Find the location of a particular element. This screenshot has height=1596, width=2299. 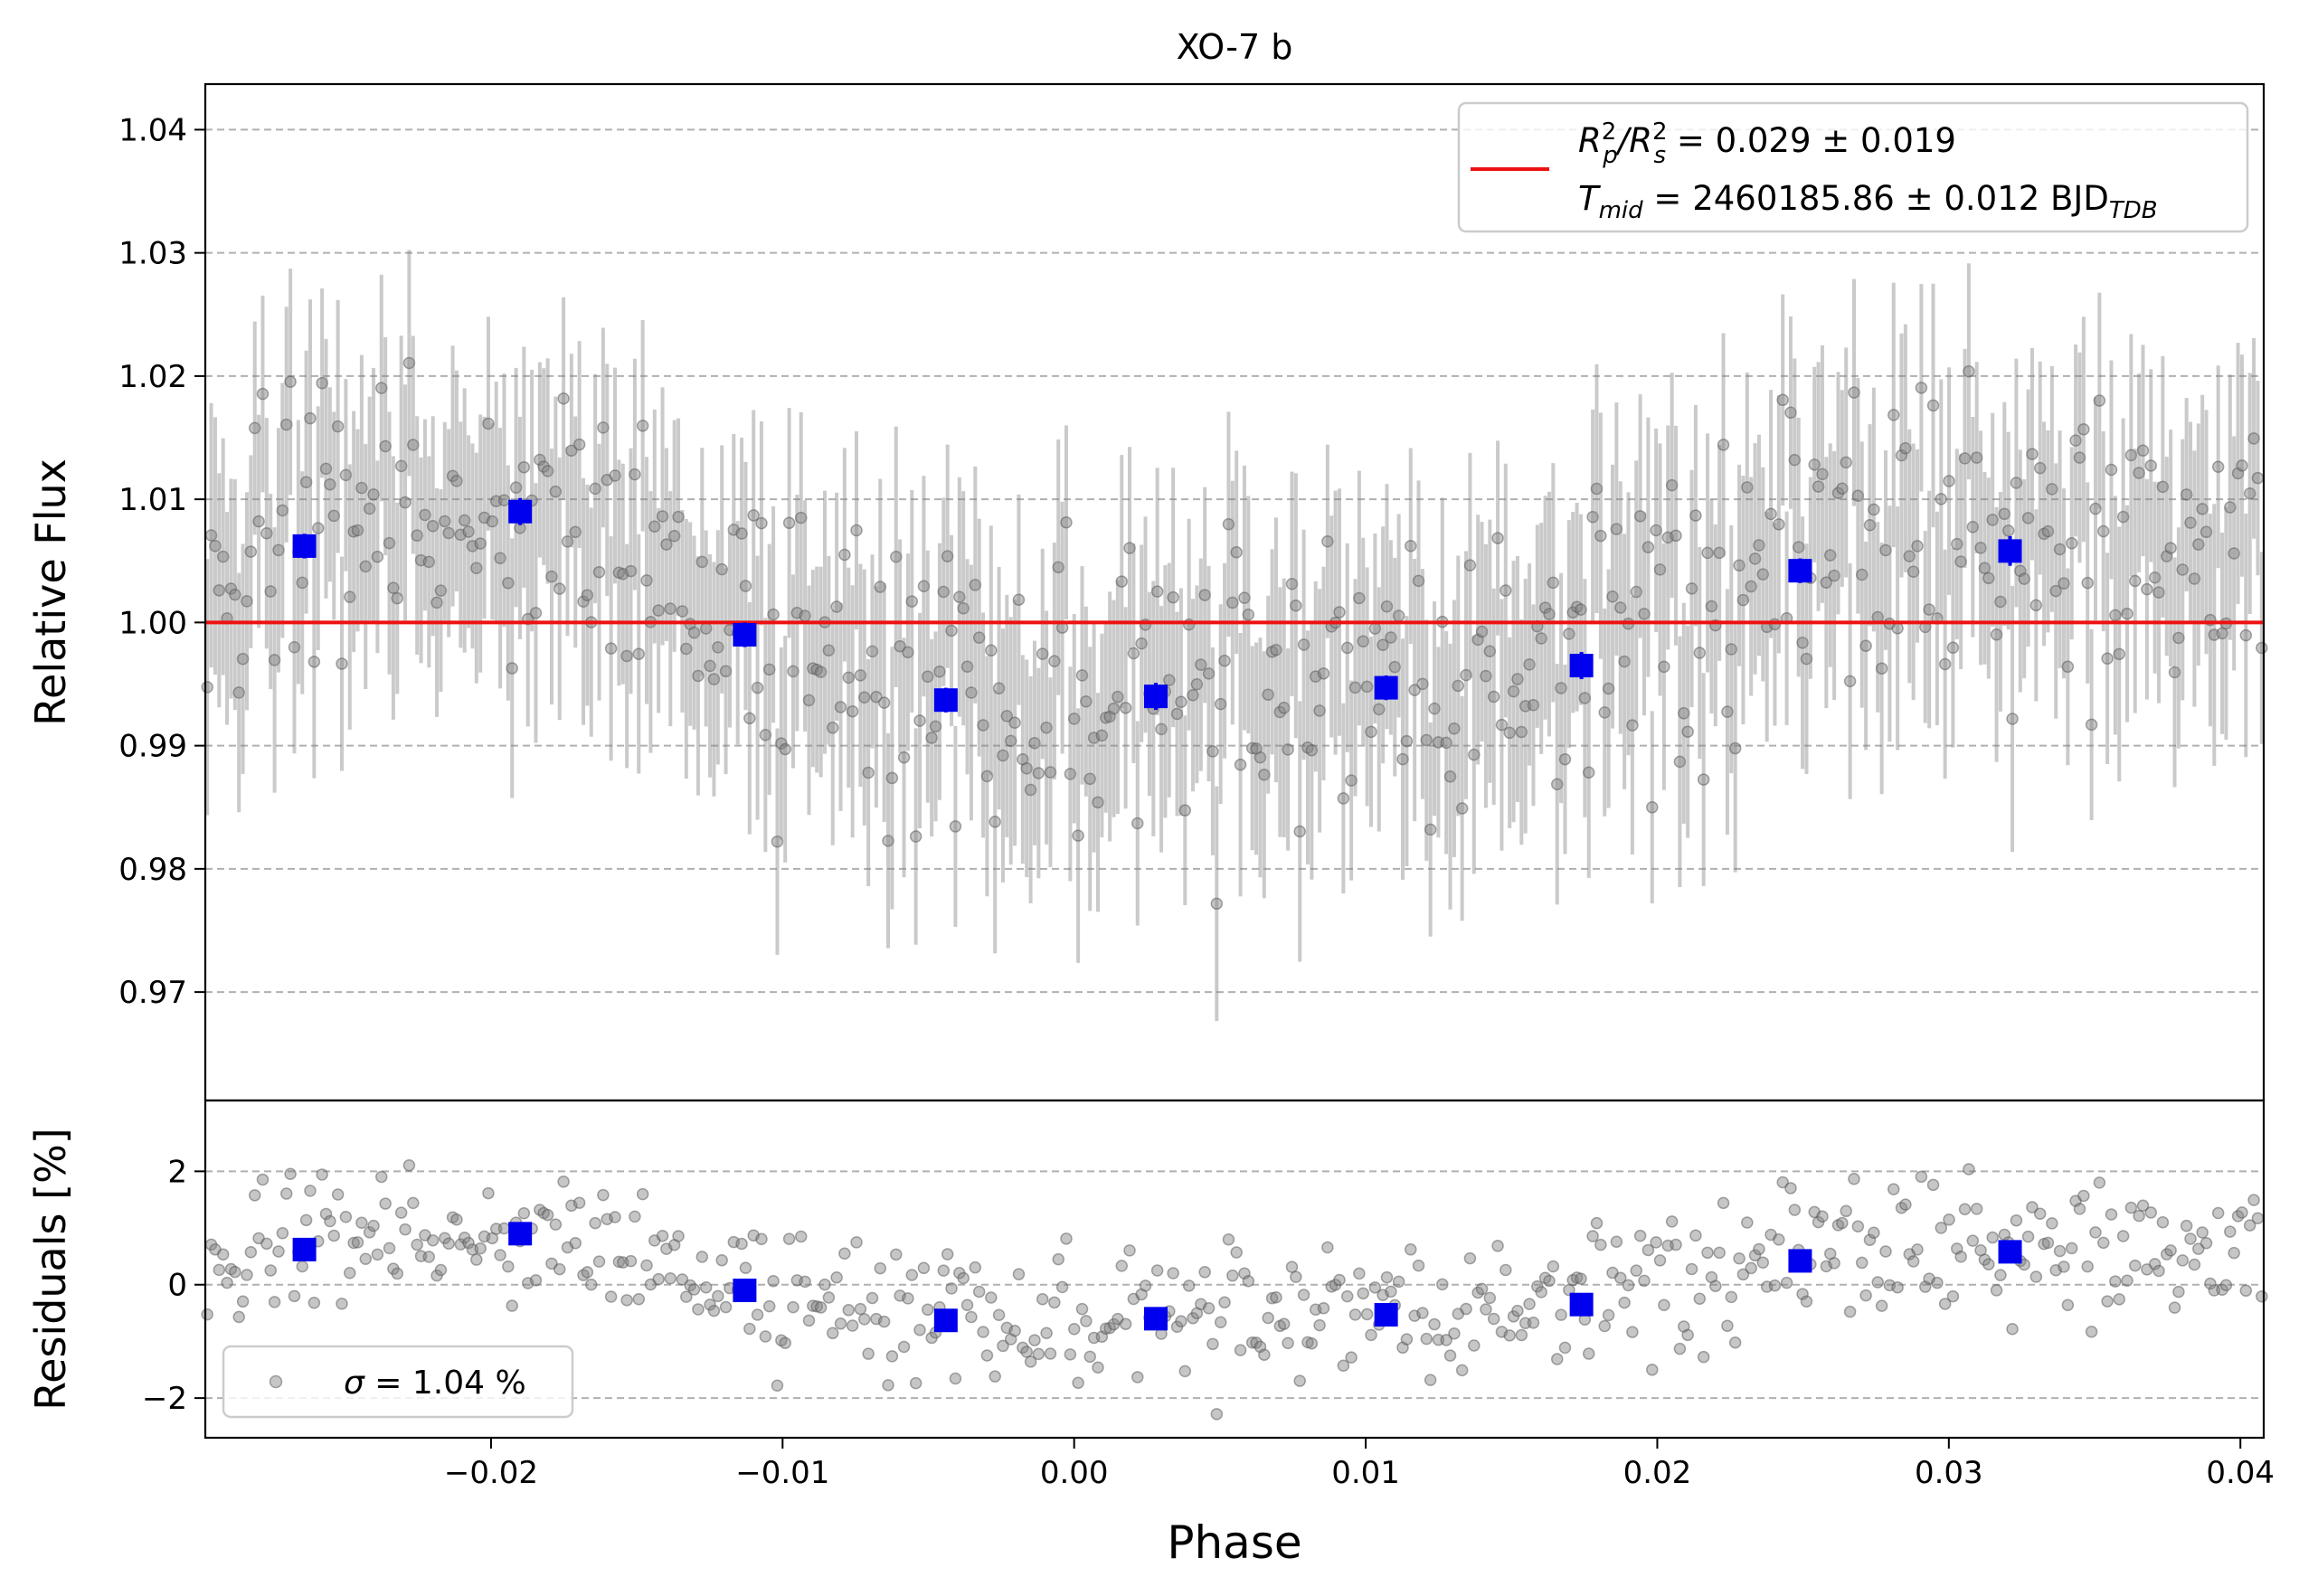

flux-y-tick-label: 0.98 is located at coordinates (152, 870).